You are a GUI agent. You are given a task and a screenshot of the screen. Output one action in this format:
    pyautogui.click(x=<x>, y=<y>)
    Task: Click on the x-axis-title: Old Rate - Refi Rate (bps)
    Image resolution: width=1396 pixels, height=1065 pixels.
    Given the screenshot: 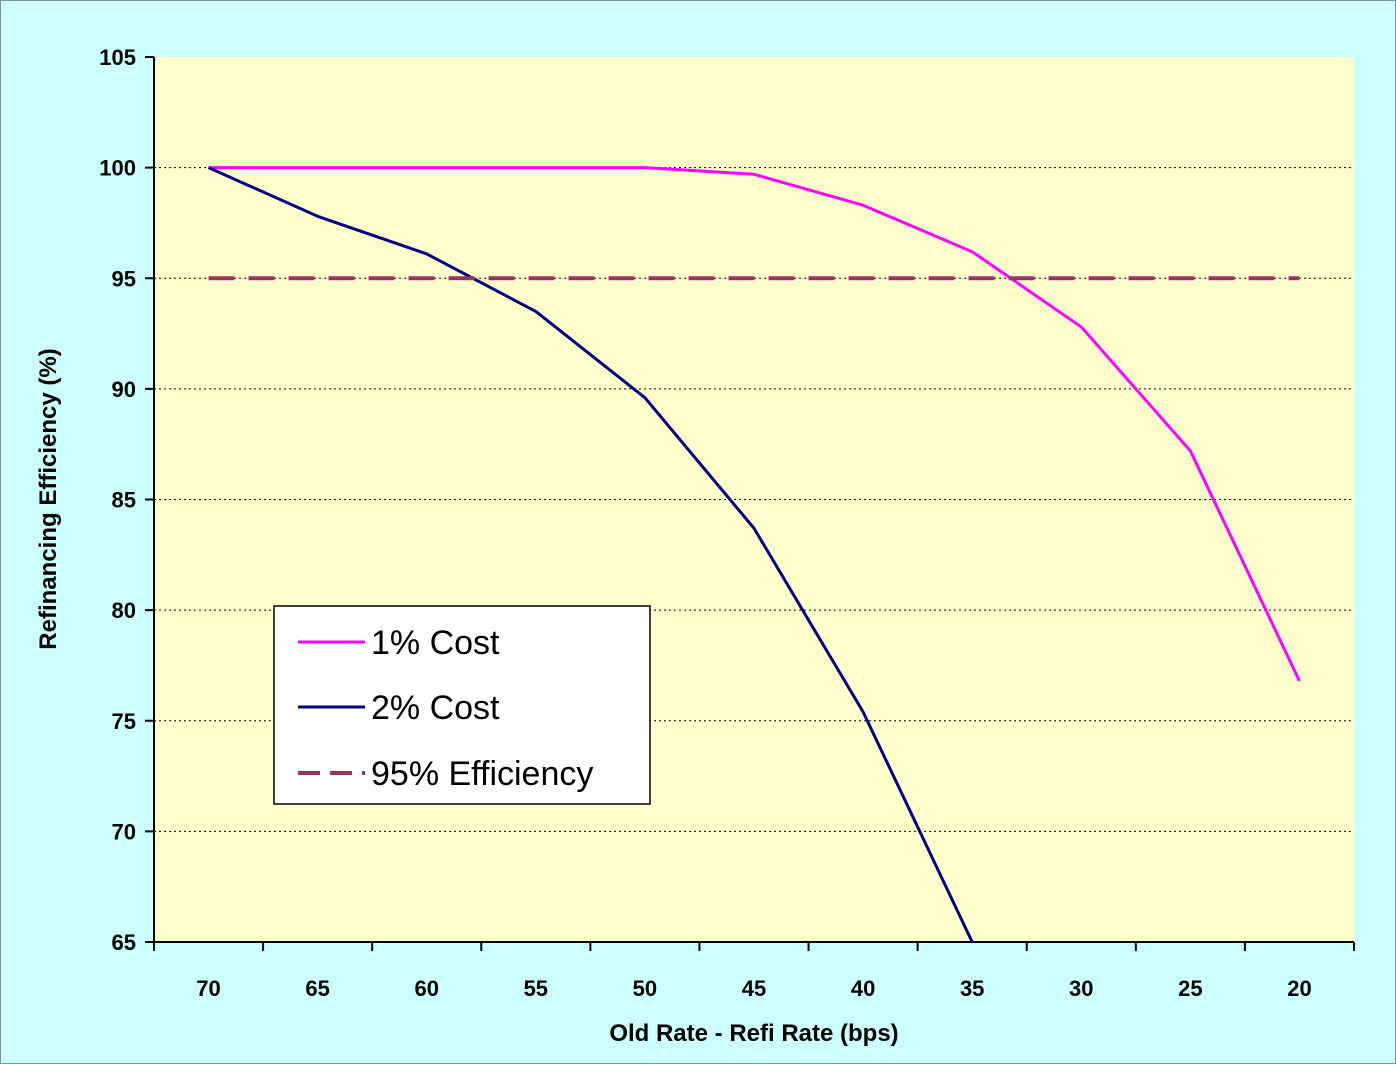 What is the action you would take?
    pyautogui.click(x=753, y=1033)
    